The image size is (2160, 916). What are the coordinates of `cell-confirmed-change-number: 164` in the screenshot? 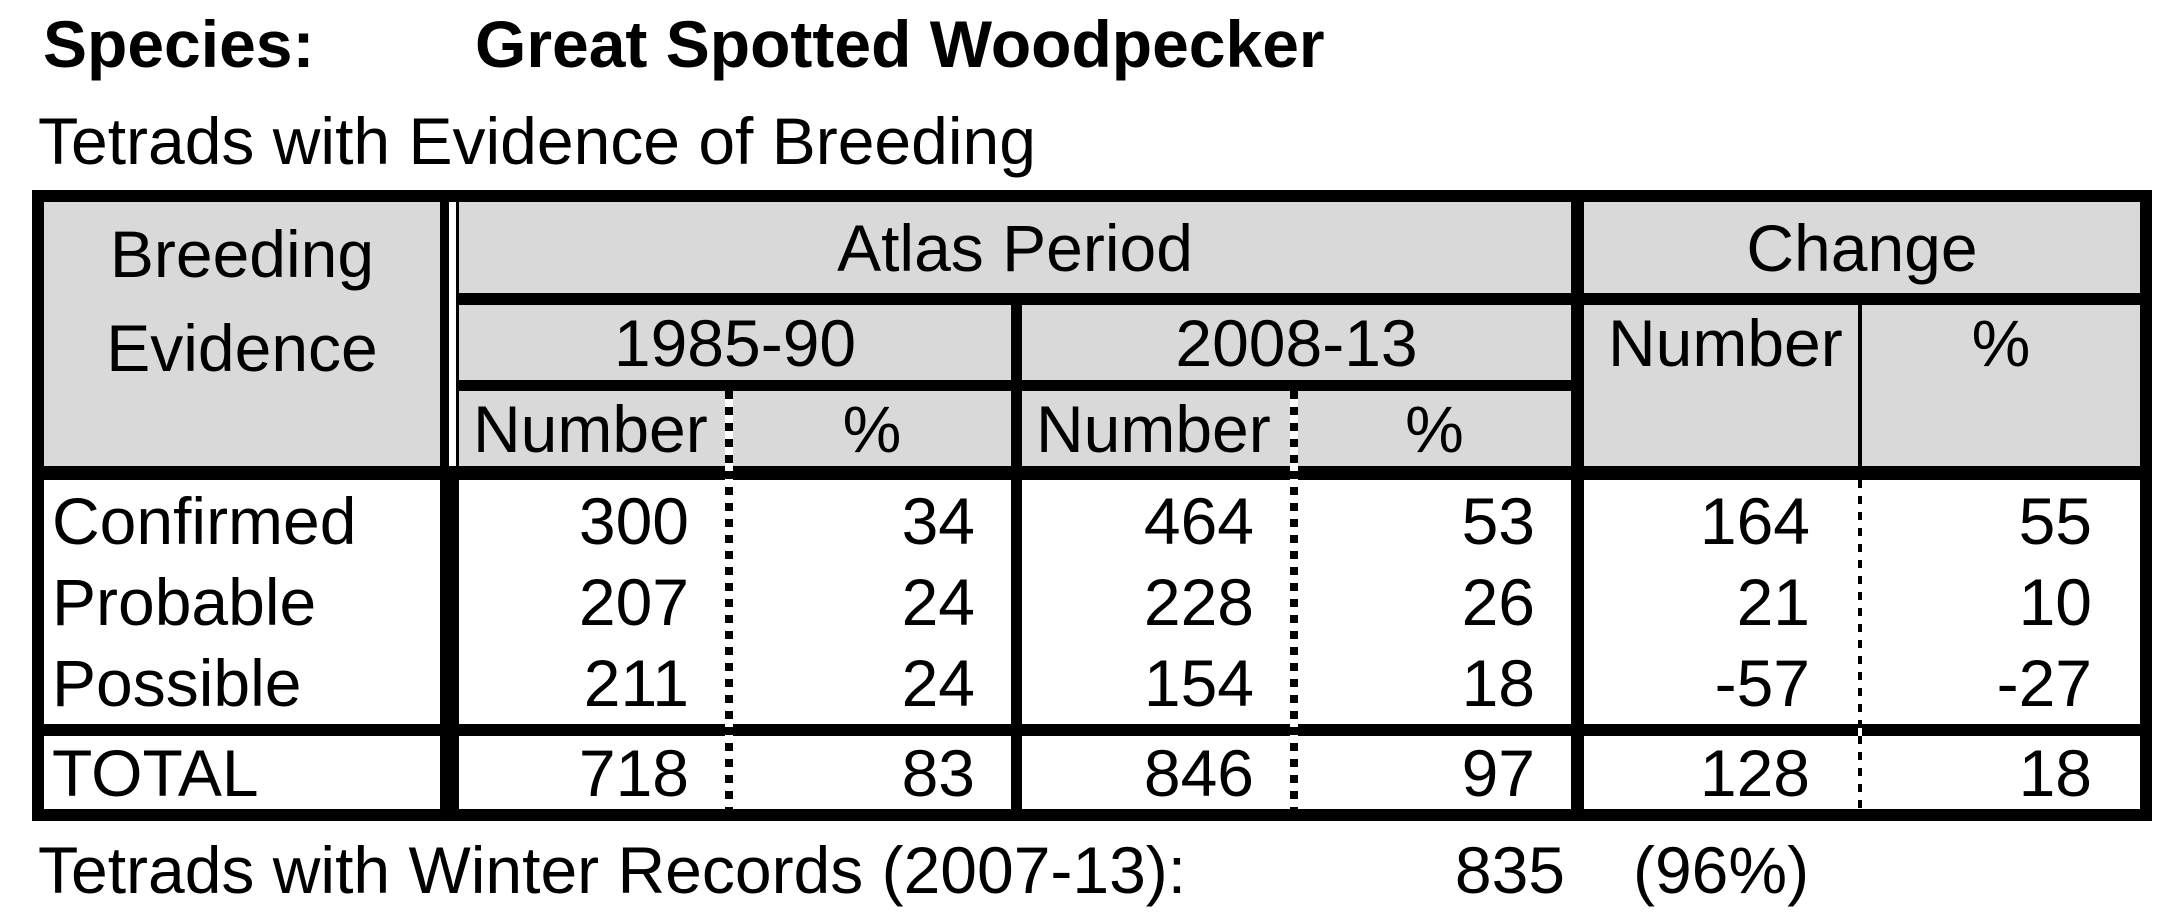 It's located at (1721, 520).